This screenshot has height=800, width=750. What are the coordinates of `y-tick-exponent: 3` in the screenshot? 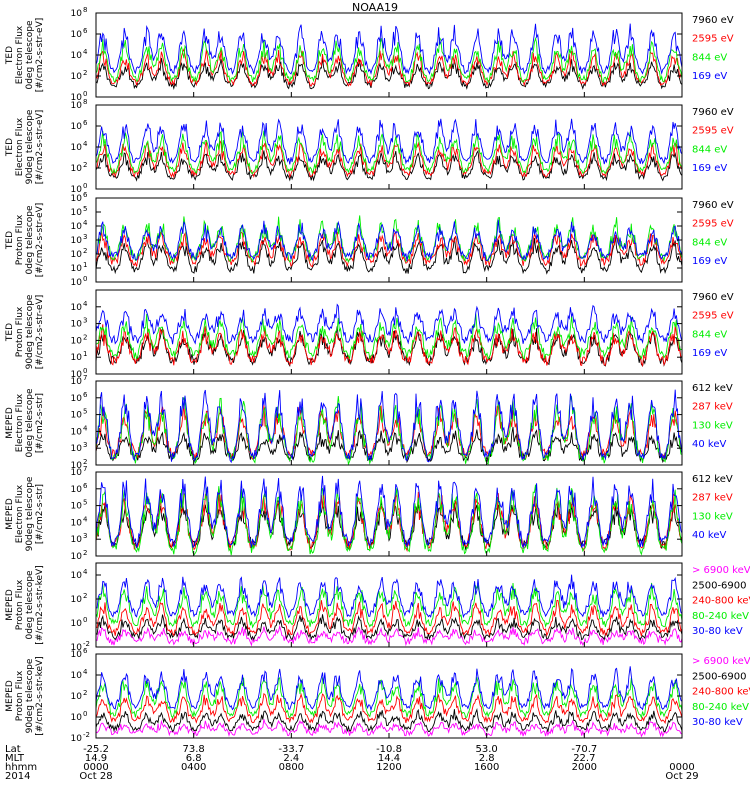 It's located at (85, 445).